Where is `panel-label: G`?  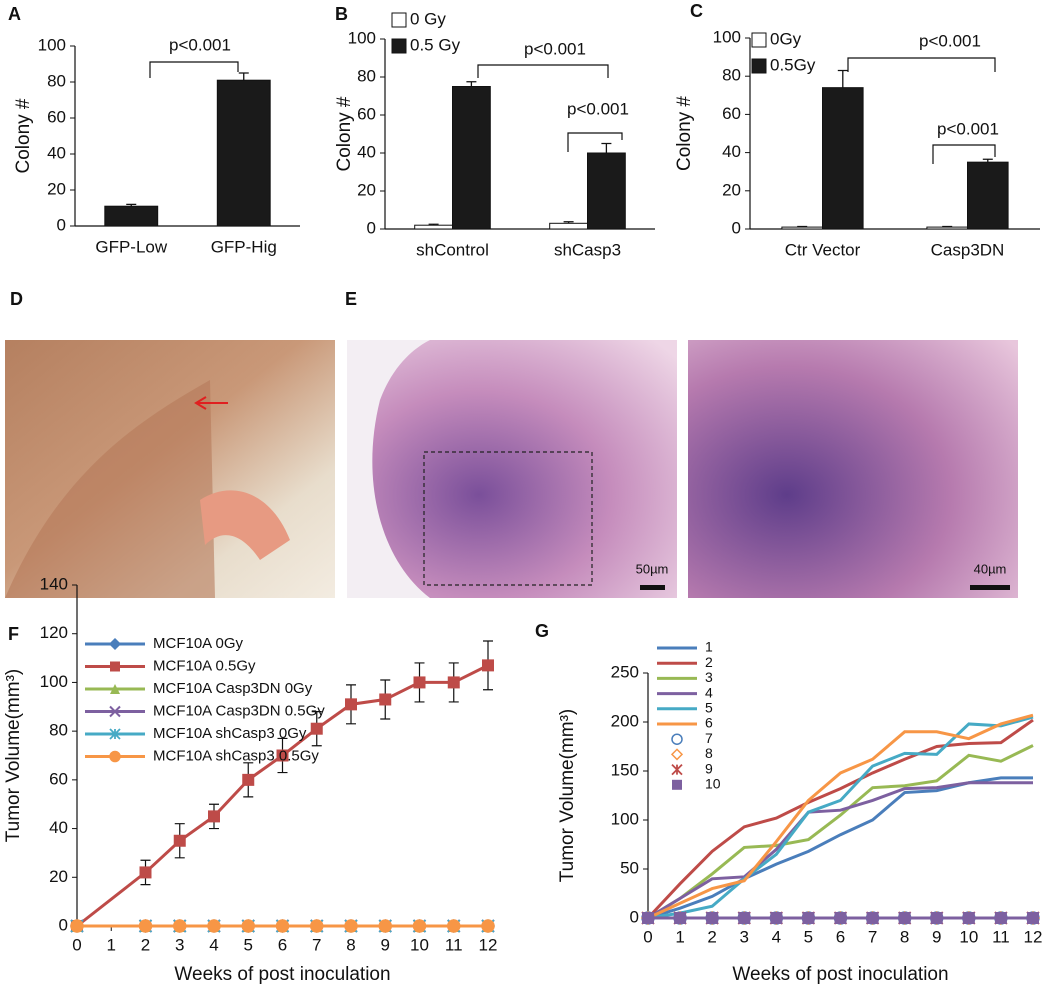 panel-label: G is located at coordinates (542, 631).